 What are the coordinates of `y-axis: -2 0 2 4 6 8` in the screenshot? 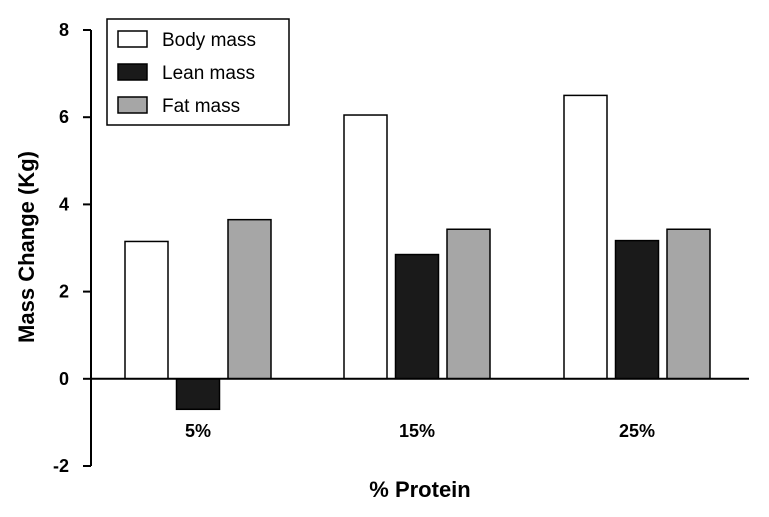 It's located at (72, 248).